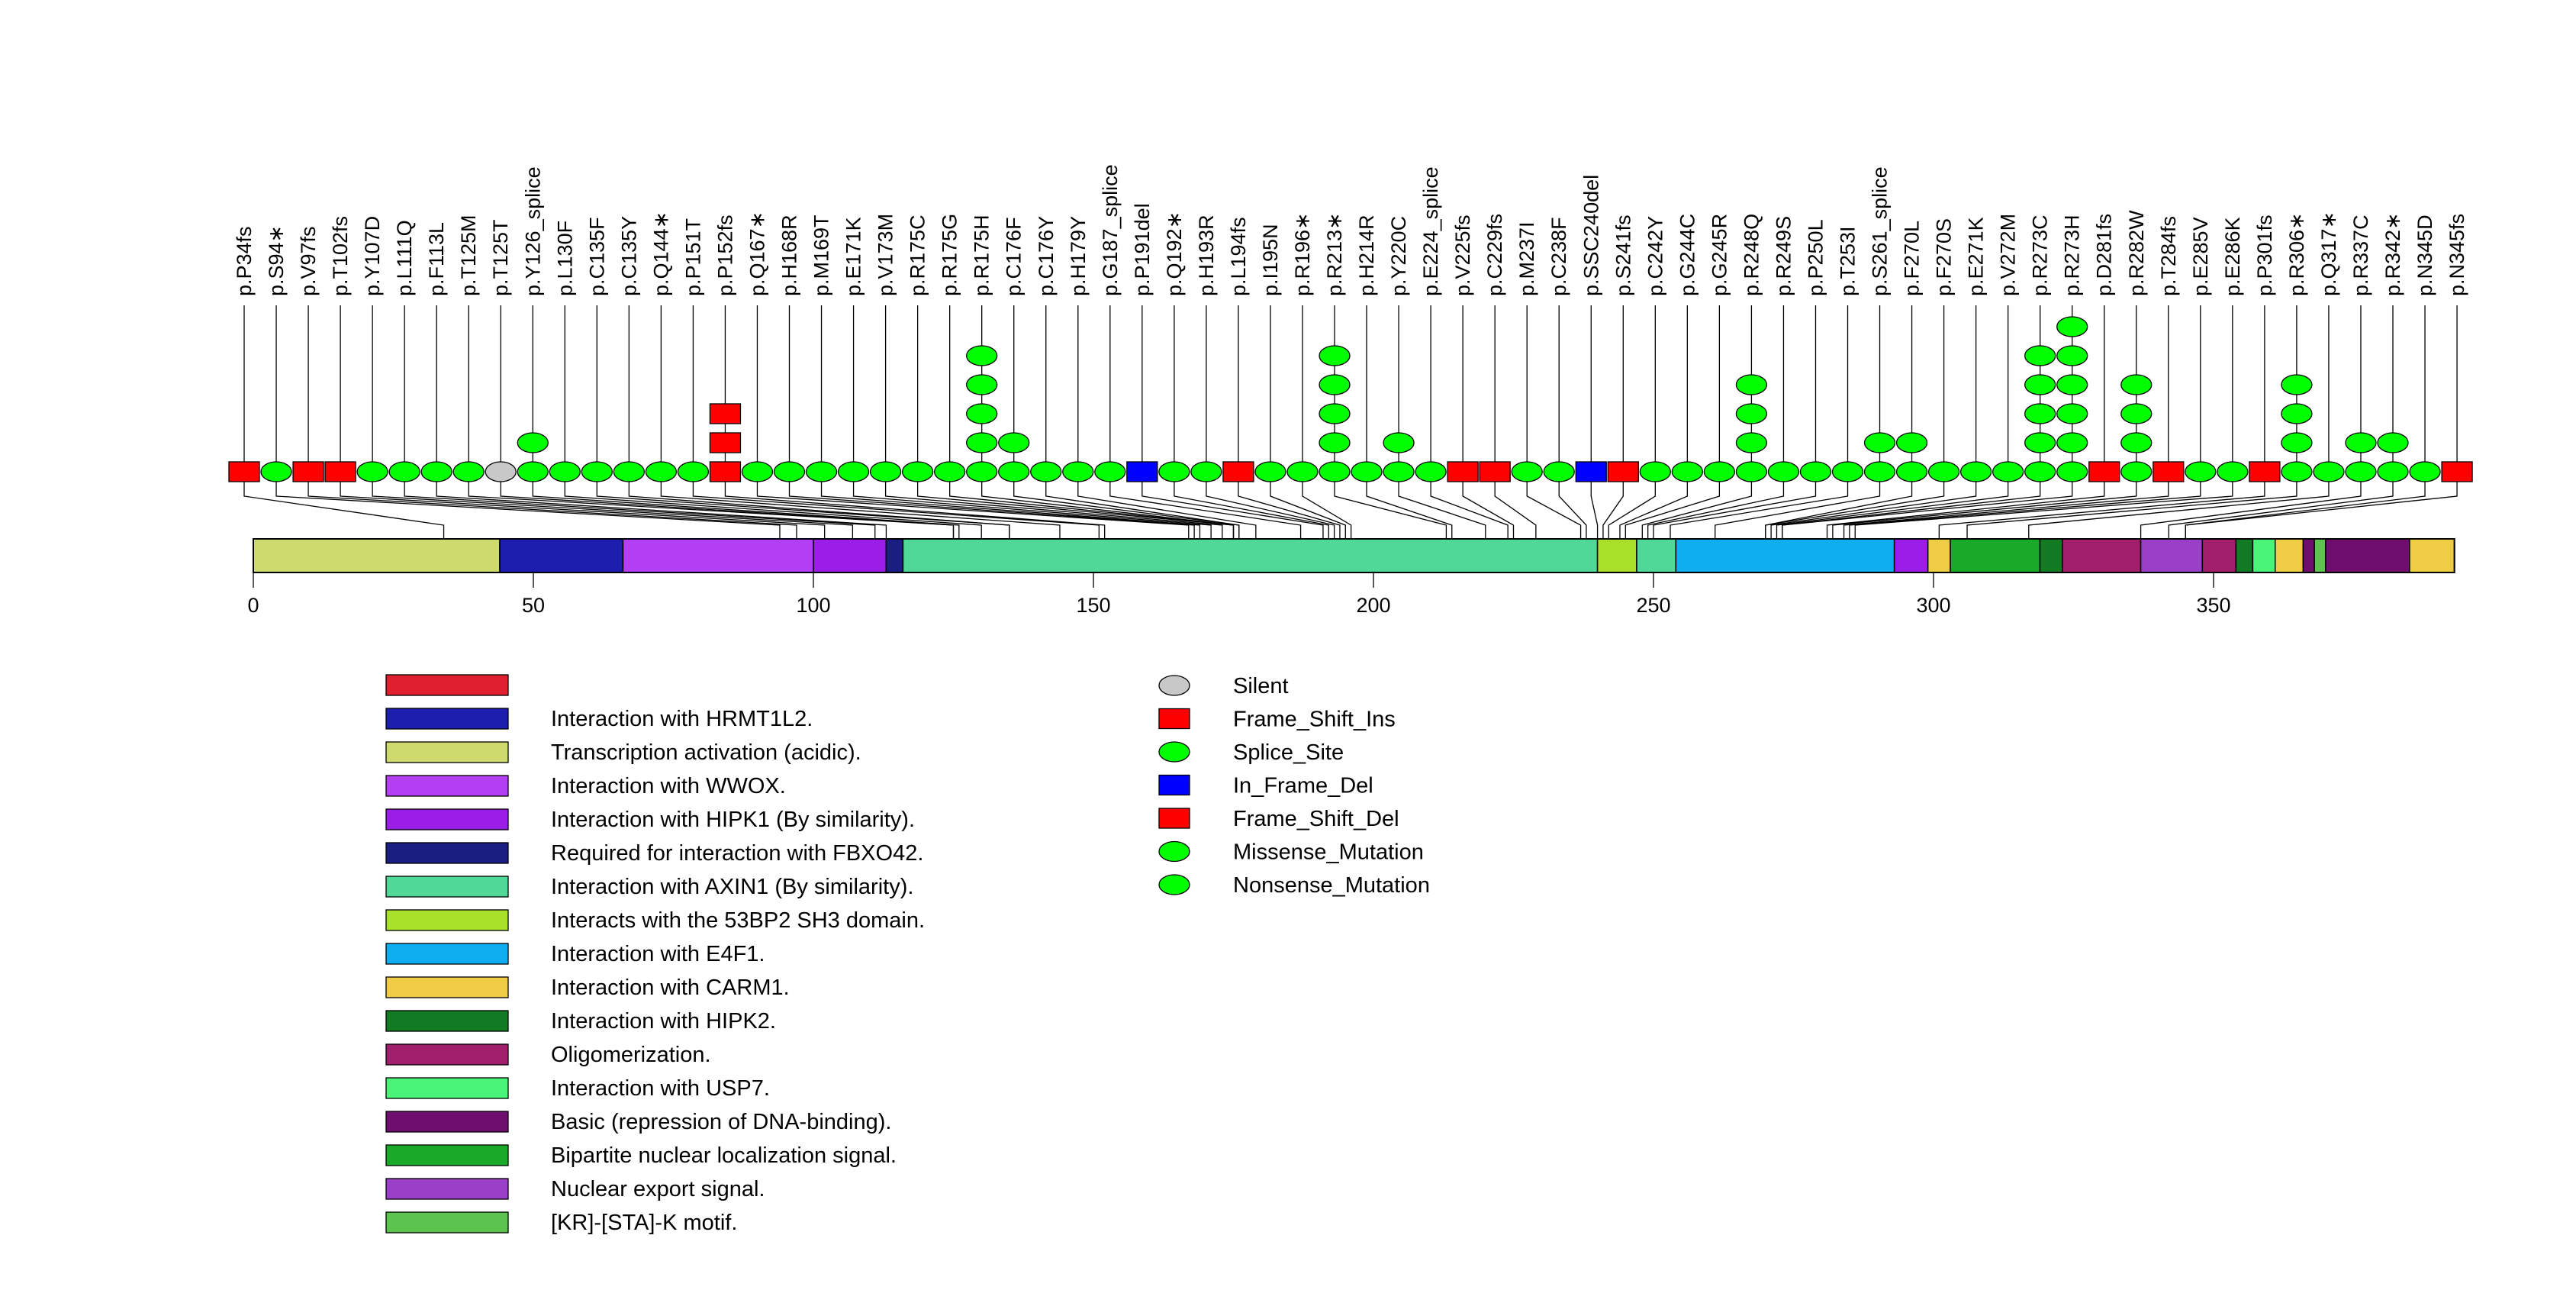 The image size is (2576, 1290). I want to click on domain-legend-label: [KR]-[STA]-K motif., so click(644, 1223).